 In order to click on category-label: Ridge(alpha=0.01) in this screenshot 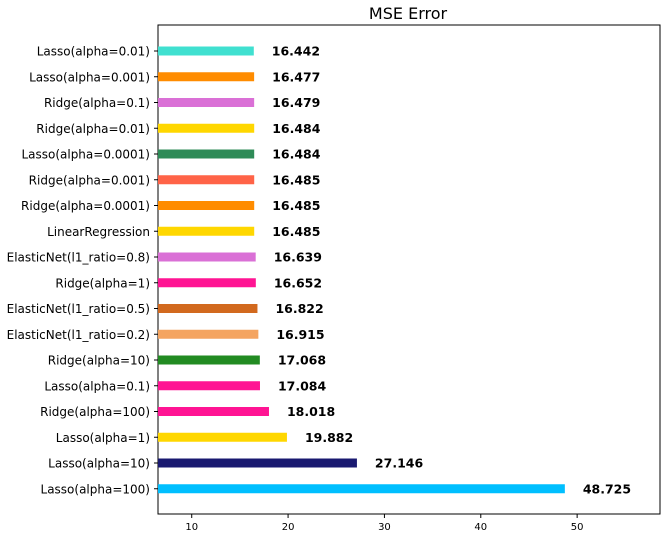, I will do `click(93, 129)`.